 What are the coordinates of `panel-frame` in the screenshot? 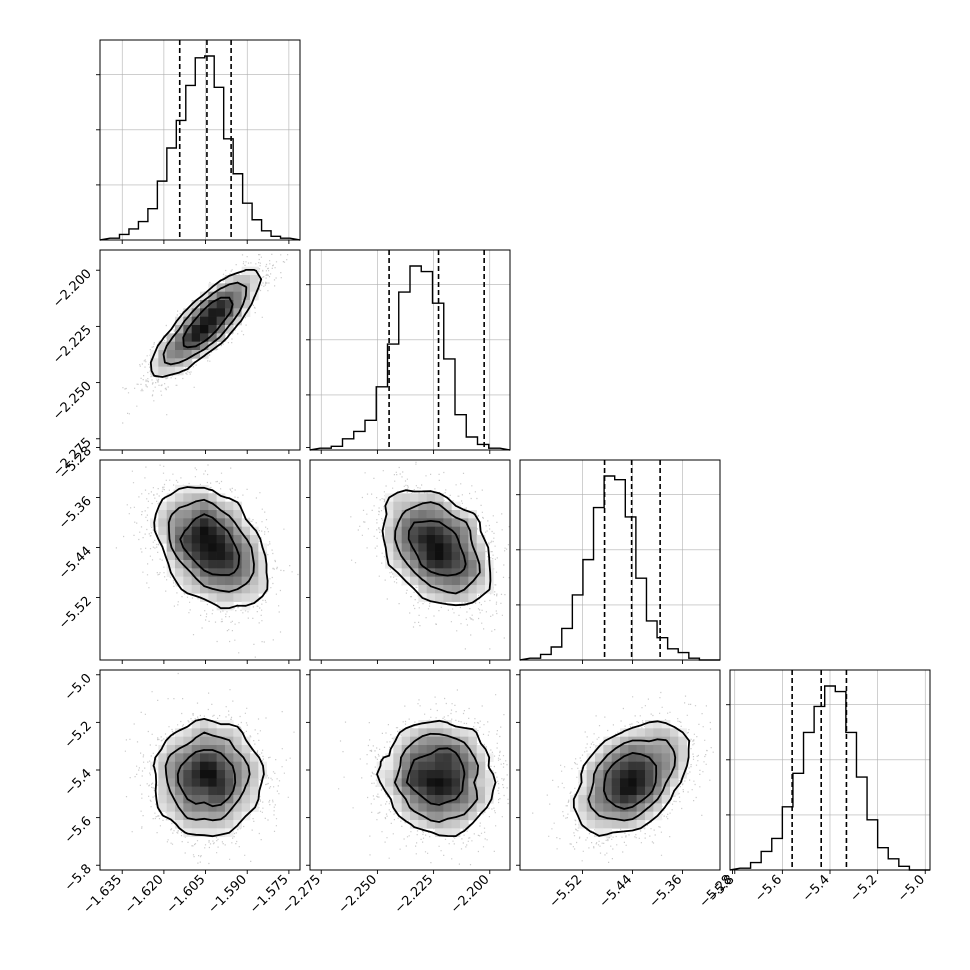 It's located at (620, 560).